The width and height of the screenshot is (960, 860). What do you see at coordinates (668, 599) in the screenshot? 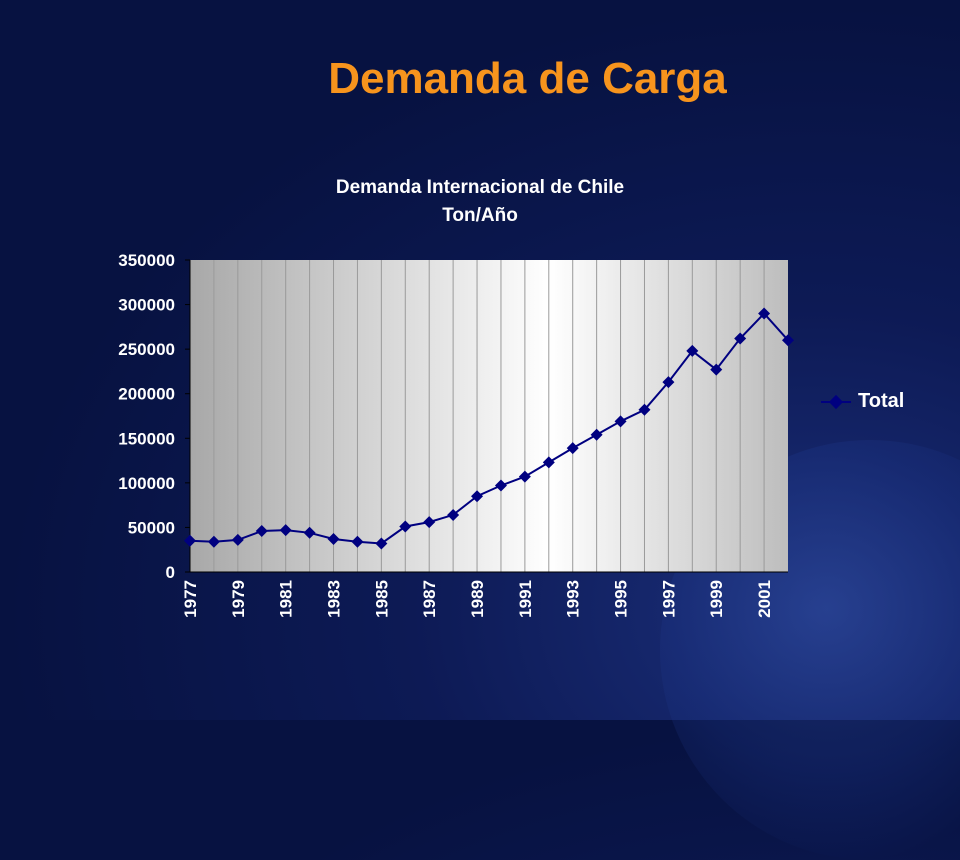
I see `x-tick-label: 1997` at bounding box center [668, 599].